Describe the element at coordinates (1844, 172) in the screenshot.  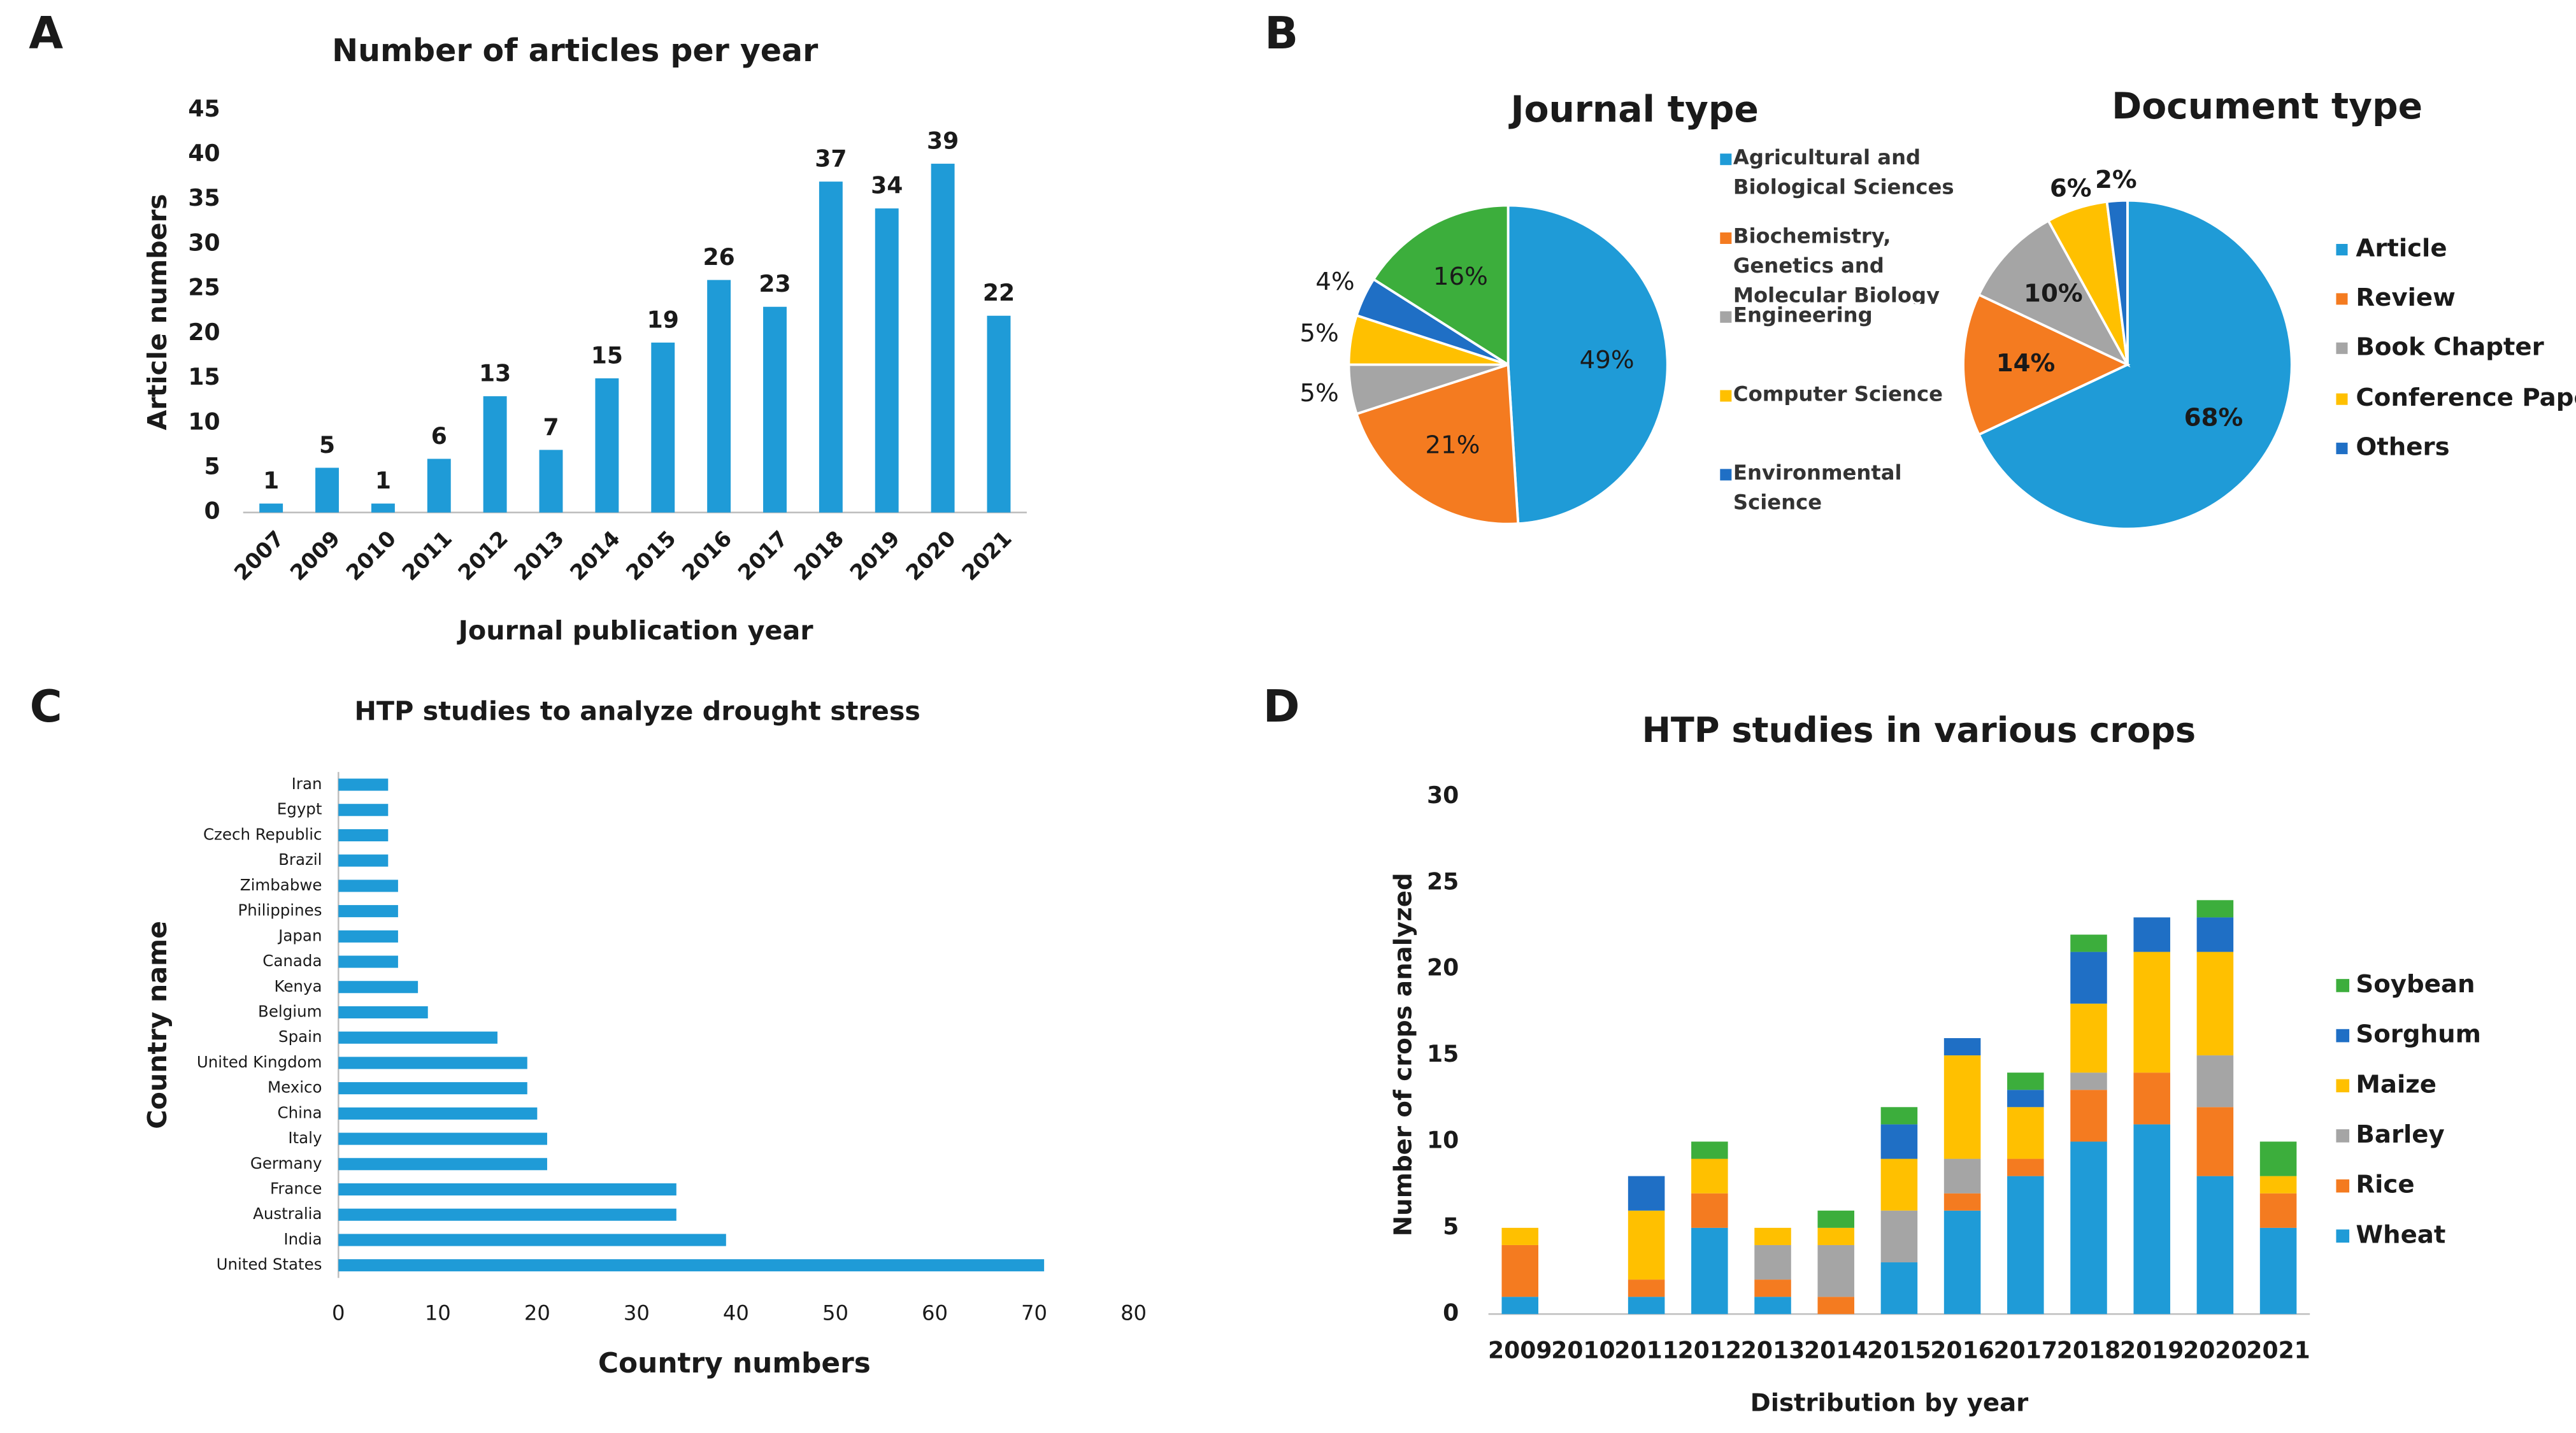
I see `legend-label-box: Agricultural and Biological Sciences` at that location.